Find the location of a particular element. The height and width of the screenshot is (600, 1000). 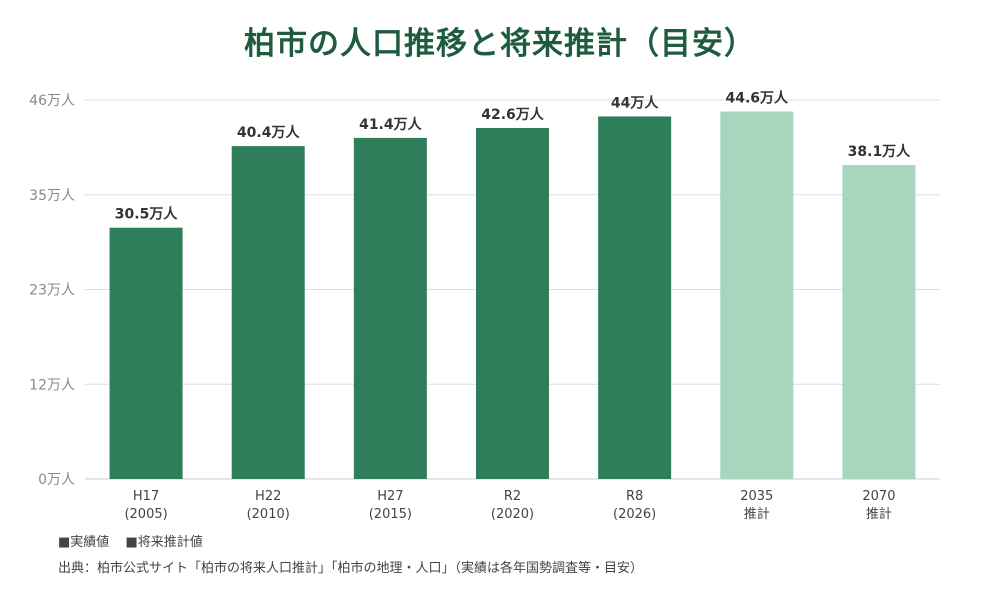

x-tick-label: (2005) is located at coordinates (145, 514).